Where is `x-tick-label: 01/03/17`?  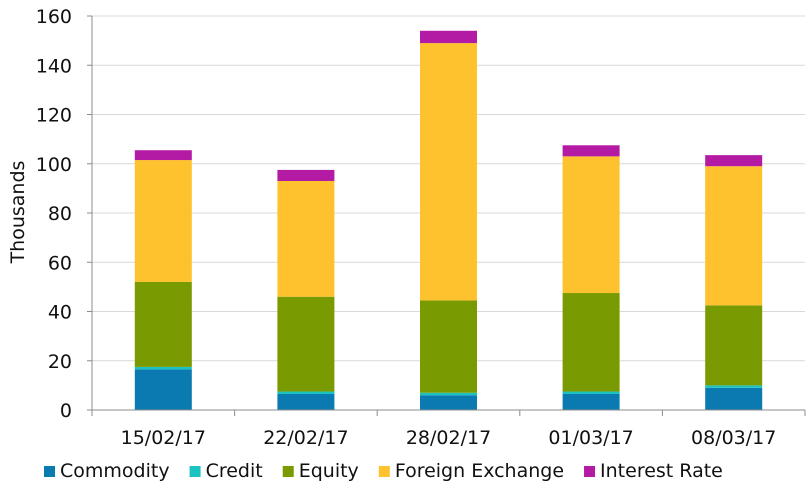
x-tick-label: 01/03/17 is located at coordinates (590, 438).